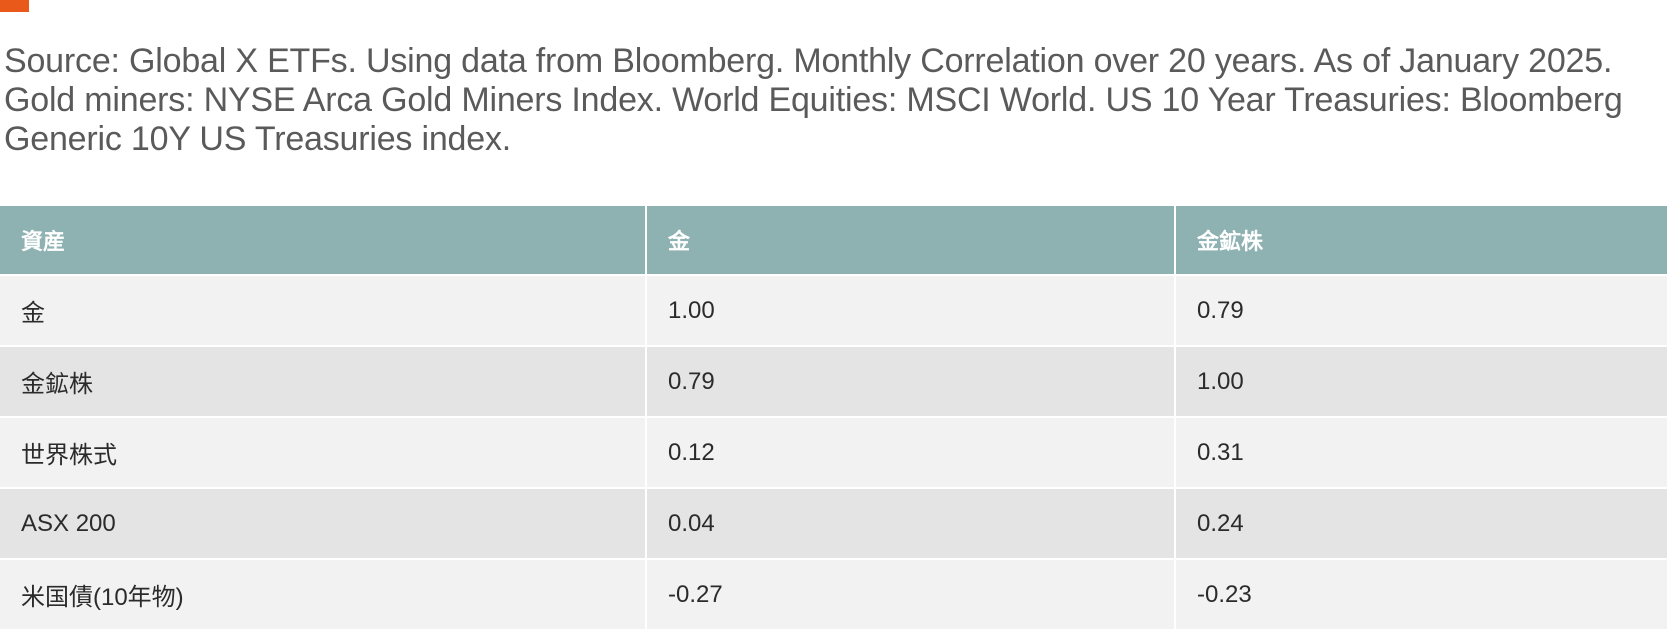  Describe the element at coordinates (1421, 595) in the screenshot. I see `cell-gold-miners: -0.23` at that location.